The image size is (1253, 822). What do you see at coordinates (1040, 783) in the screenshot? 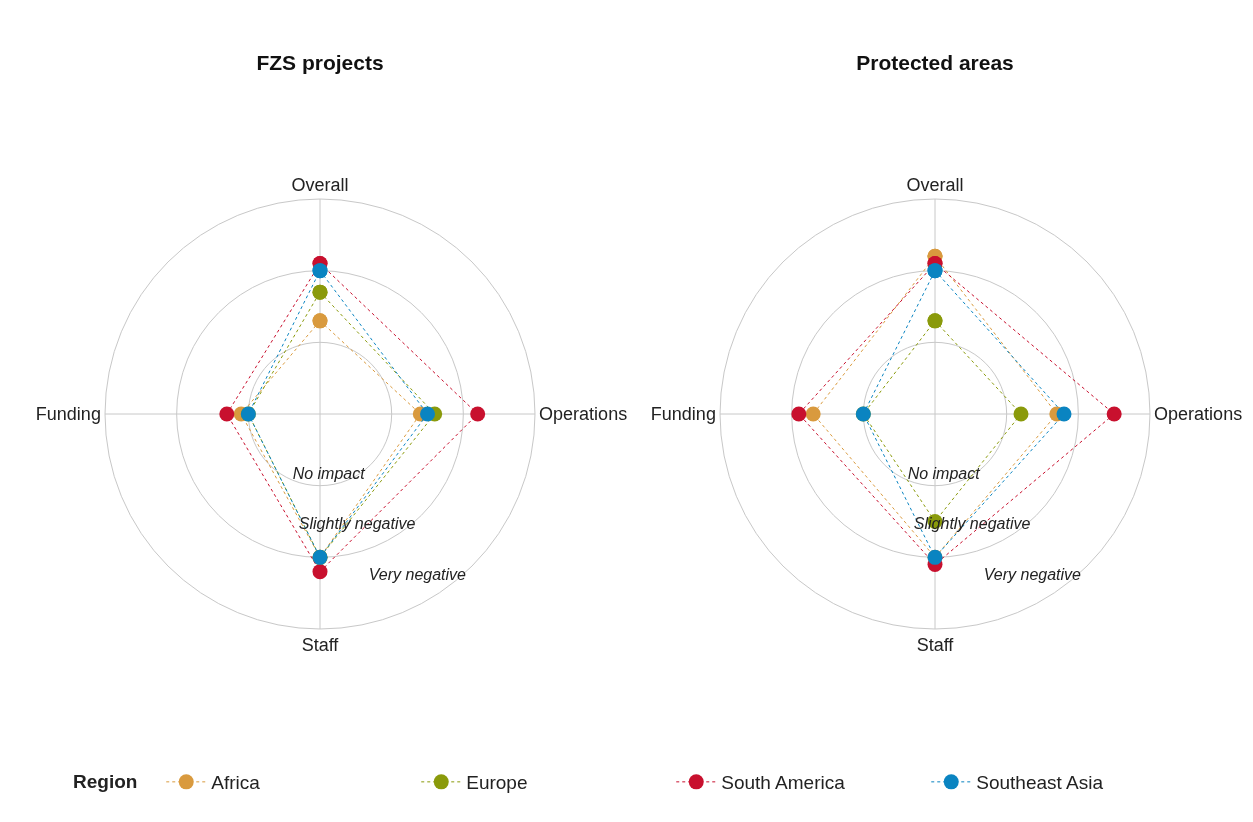
I see `legend-label: Southeast Asia` at bounding box center [1040, 783].